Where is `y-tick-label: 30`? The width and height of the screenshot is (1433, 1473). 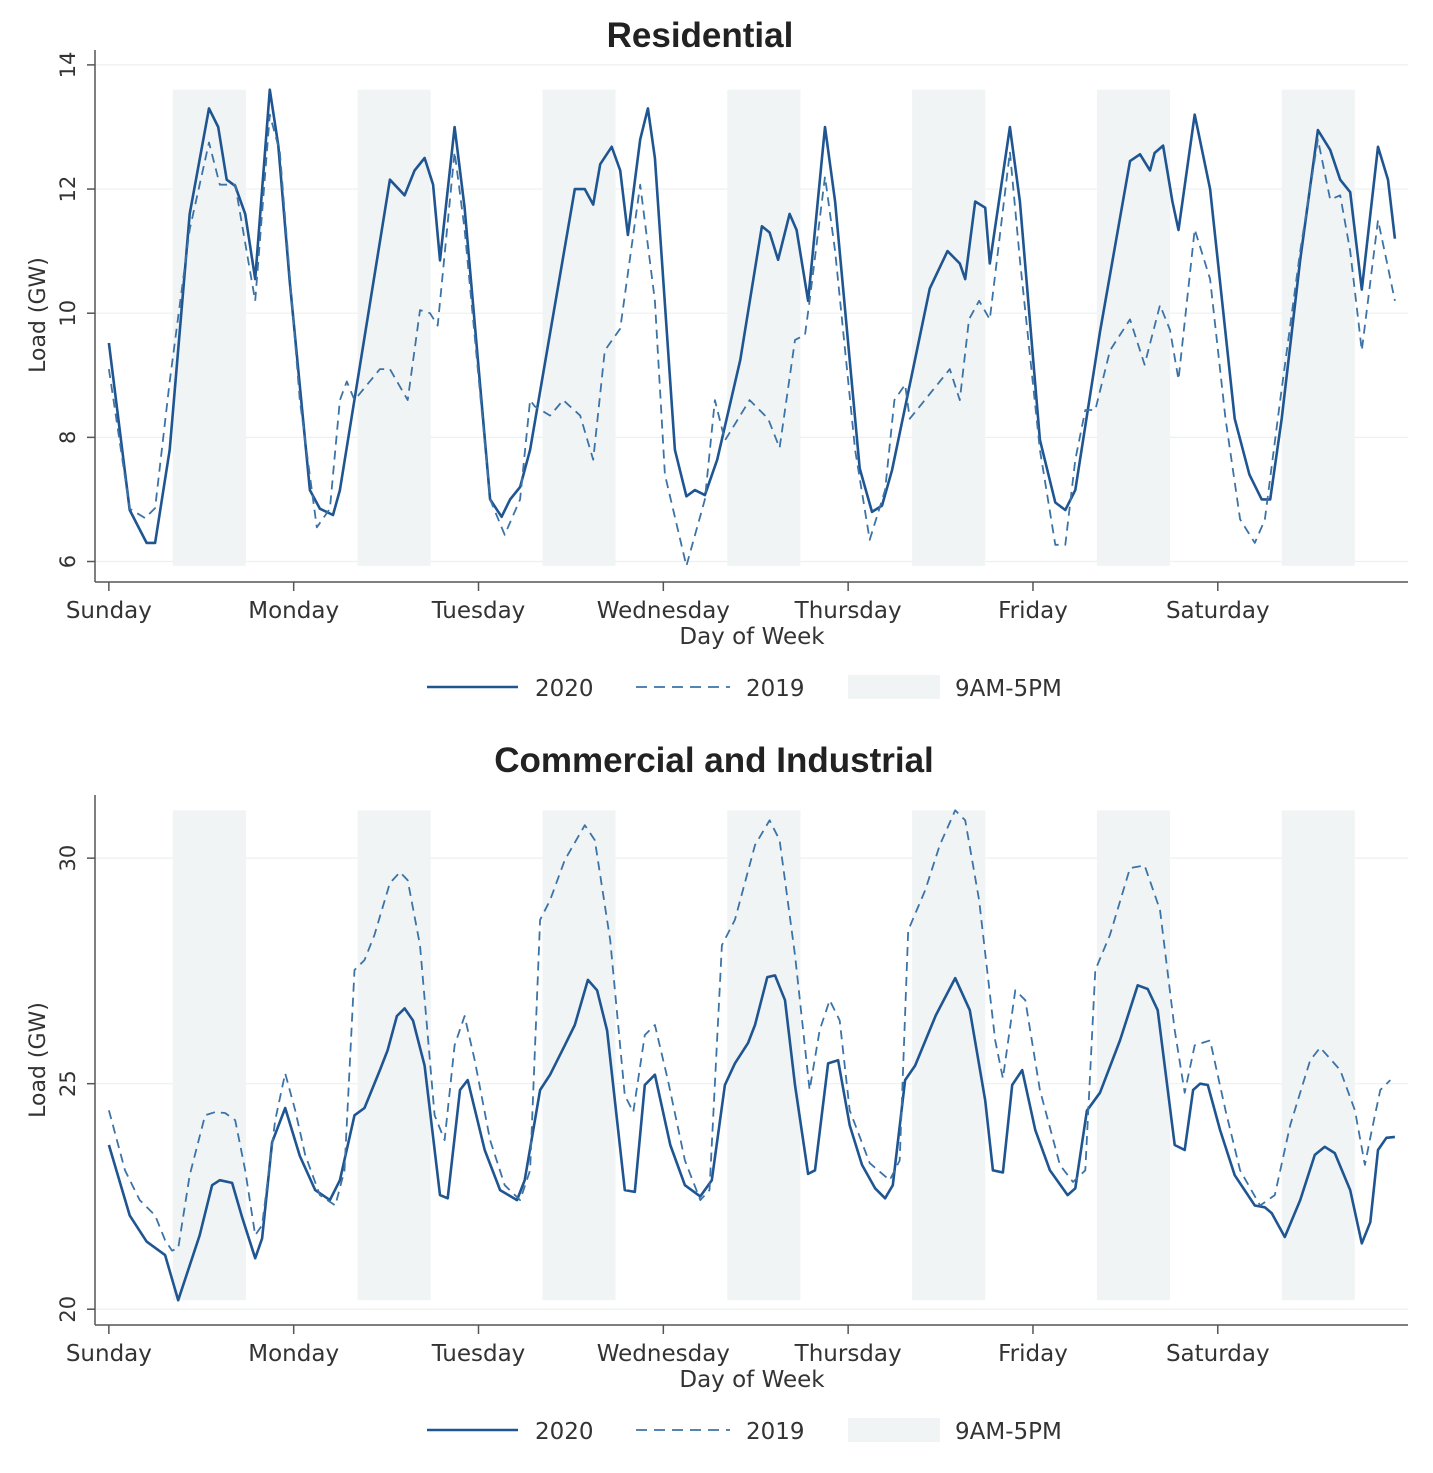
y-tick-label: 30 is located at coordinates (68, 858).